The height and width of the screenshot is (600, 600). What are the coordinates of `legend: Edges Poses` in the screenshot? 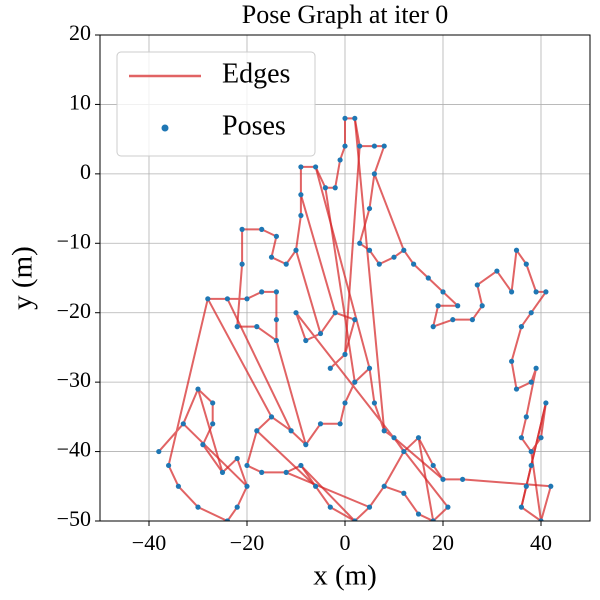 It's located at (216, 104).